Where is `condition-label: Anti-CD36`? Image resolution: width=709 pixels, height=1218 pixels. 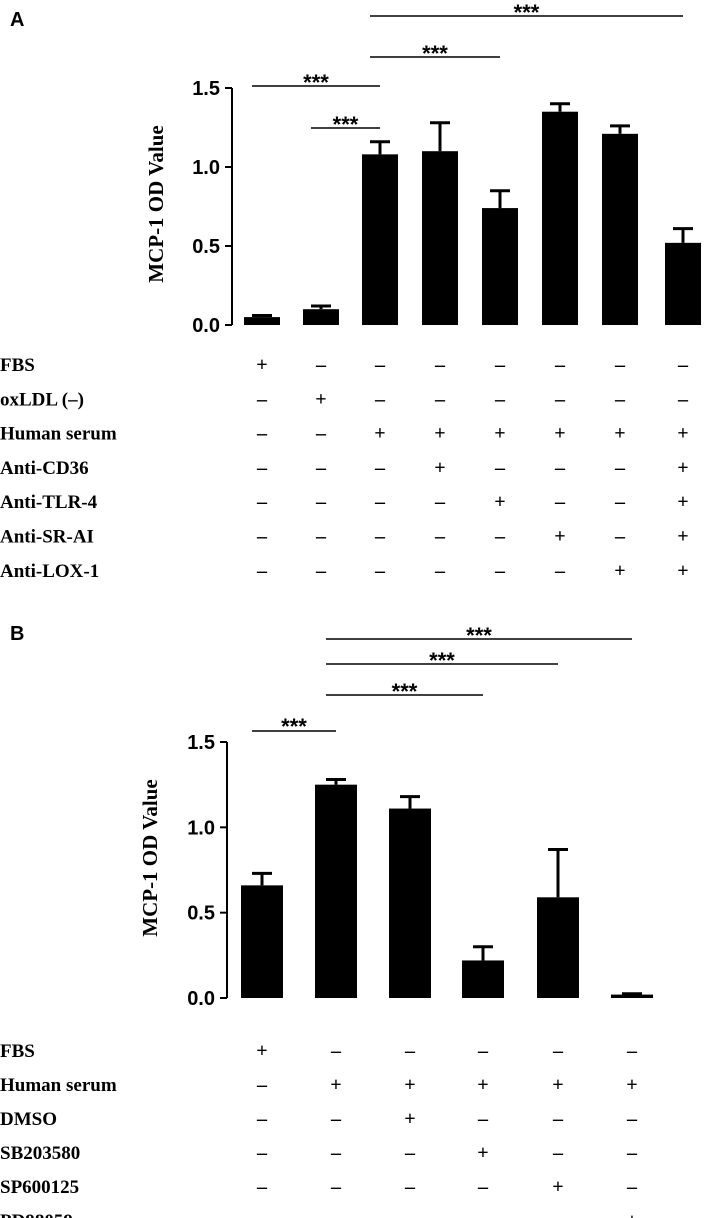
condition-label: Anti-CD36 is located at coordinates (44, 468).